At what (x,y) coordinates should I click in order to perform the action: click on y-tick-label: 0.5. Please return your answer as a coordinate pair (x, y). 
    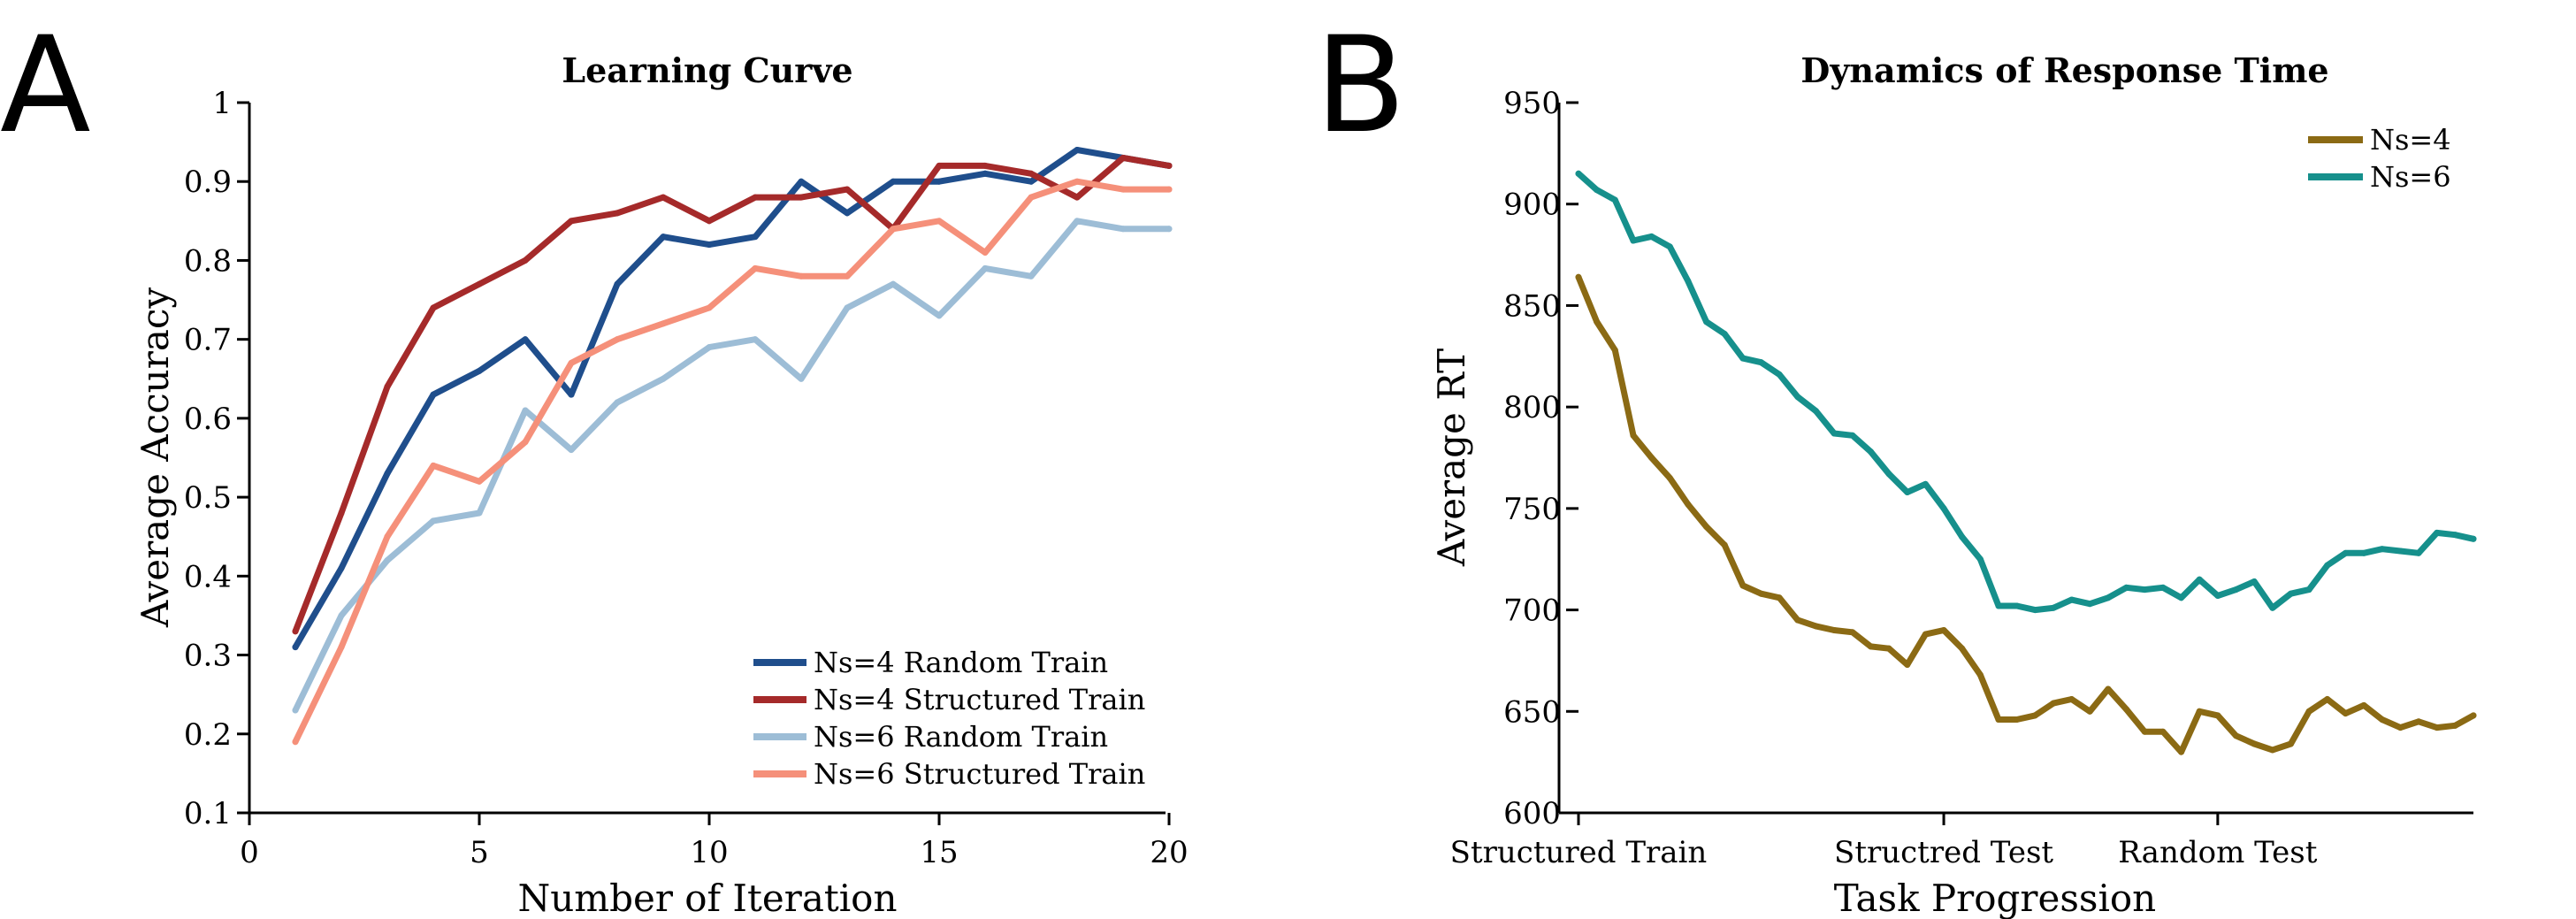
    Looking at the image, I should click on (208, 498).